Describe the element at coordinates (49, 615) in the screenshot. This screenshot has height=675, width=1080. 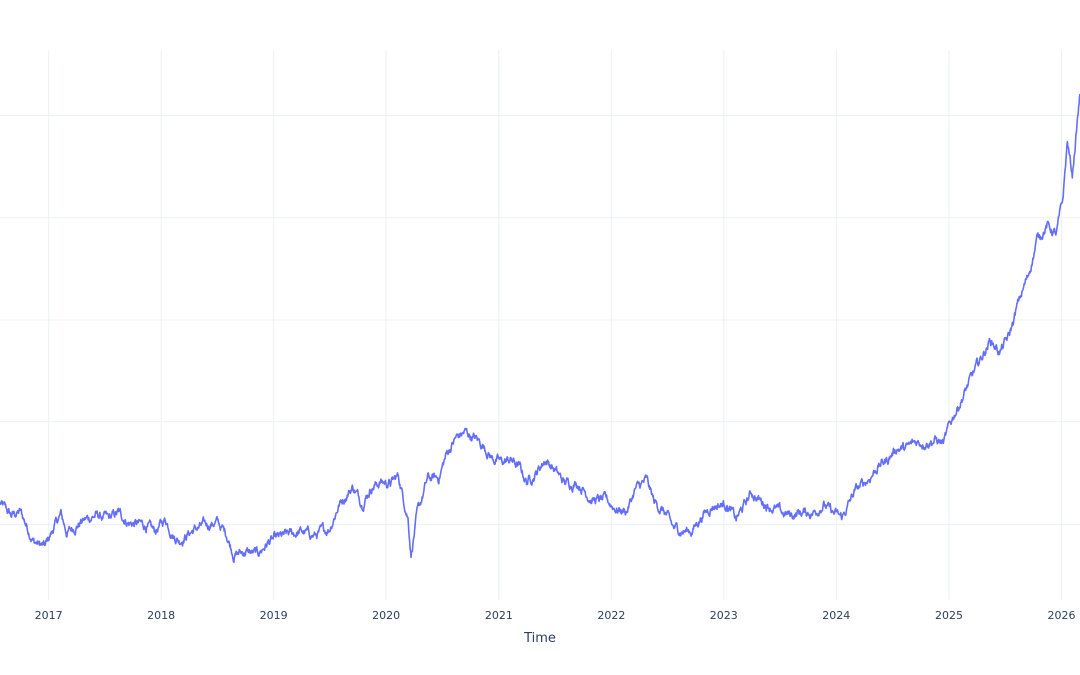
I see `x-tick-label-2017: 2017` at that location.